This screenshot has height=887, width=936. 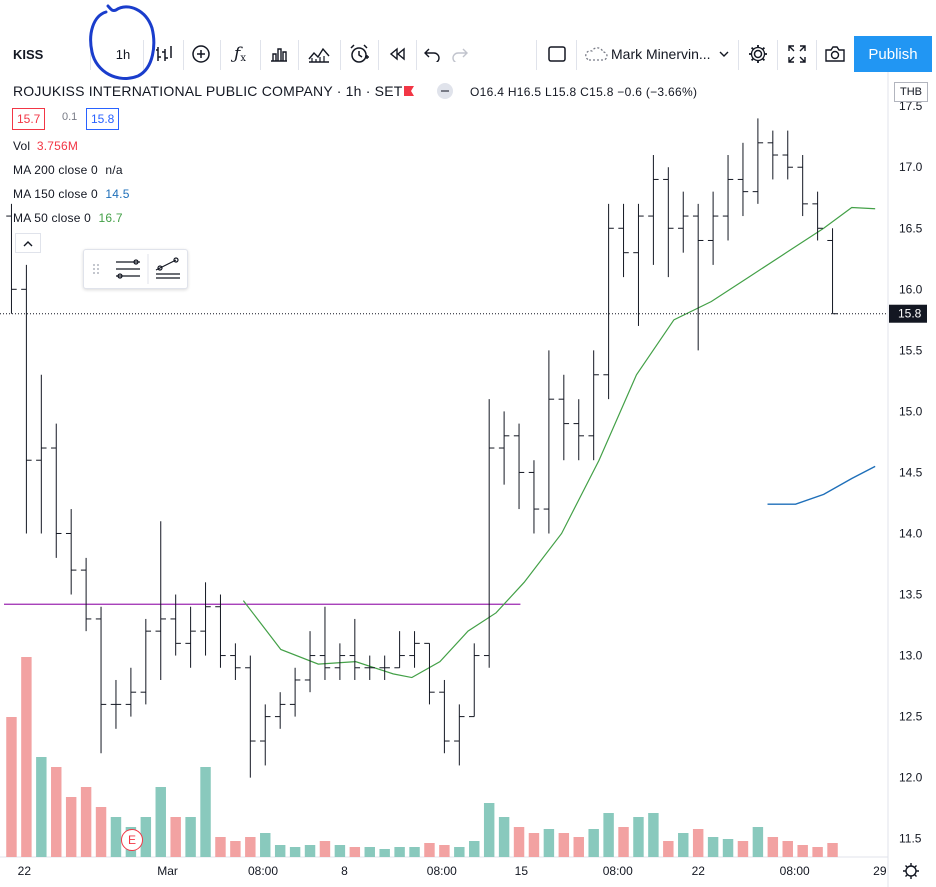 What do you see at coordinates (911, 92) in the screenshot?
I see `currency-label: THB` at bounding box center [911, 92].